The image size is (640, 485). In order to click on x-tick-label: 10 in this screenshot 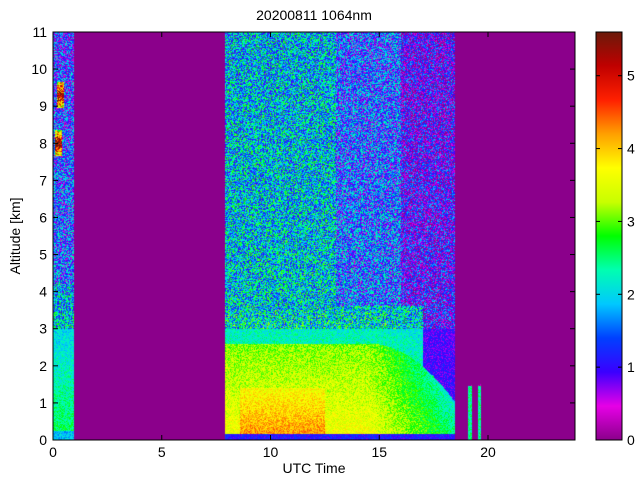, I will do `click(271, 452)`.